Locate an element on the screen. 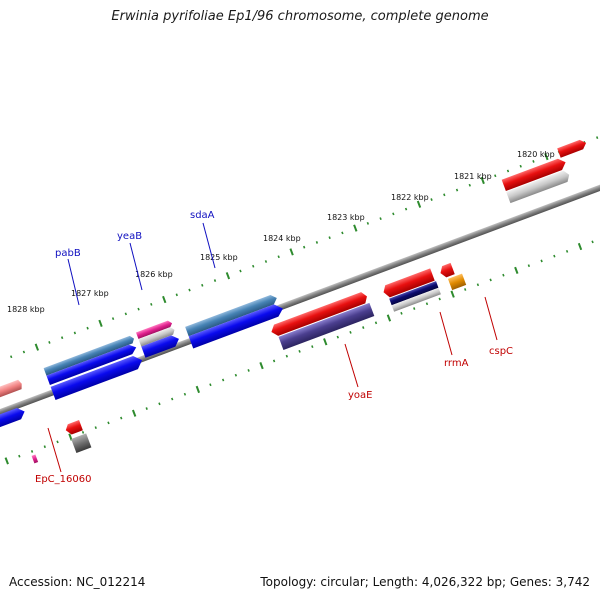 Image resolution: width=600 pixels, height=600 pixels. kbp-label-1823: 1823 kbp is located at coordinates (346, 217).